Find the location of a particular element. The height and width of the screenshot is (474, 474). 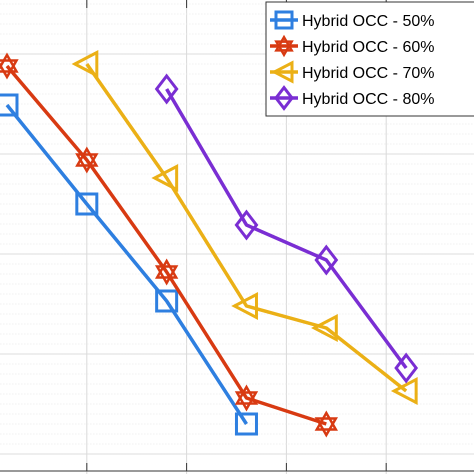

legend-marker-b is located at coordinates (284, 49).